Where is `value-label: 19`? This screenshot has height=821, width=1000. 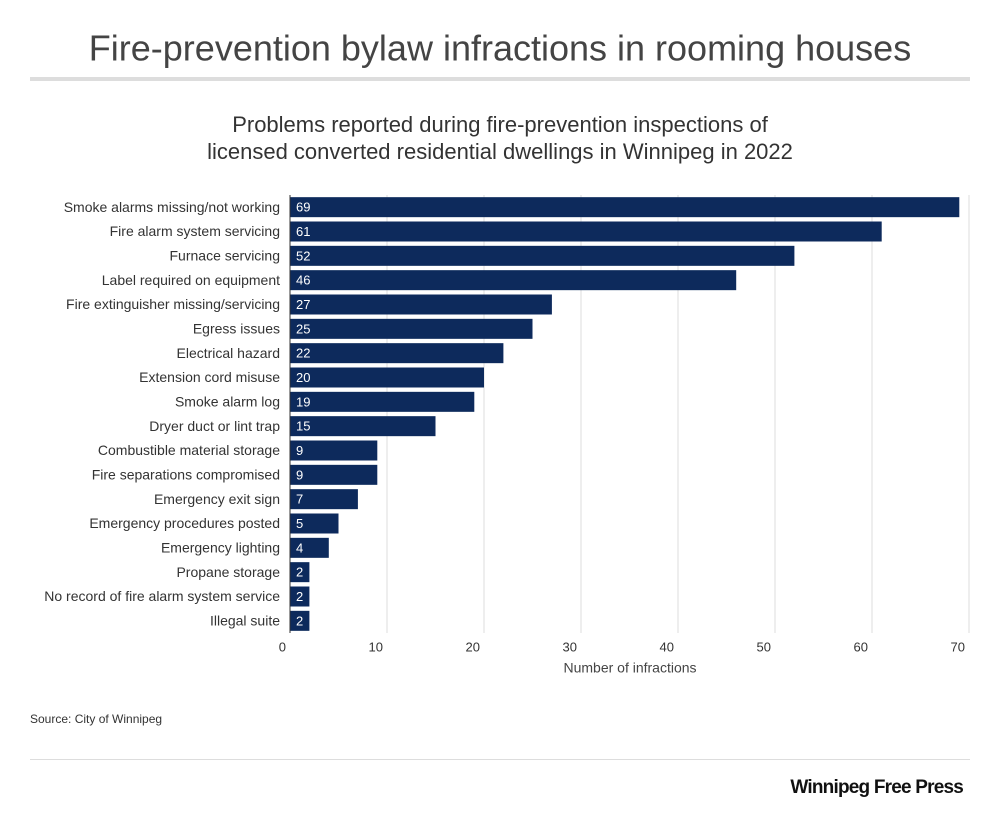 value-label: 19 is located at coordinates (303, 401).